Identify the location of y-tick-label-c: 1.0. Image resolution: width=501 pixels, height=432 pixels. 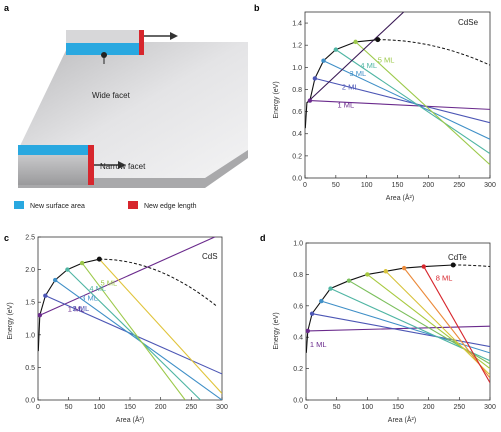
(30, 335).